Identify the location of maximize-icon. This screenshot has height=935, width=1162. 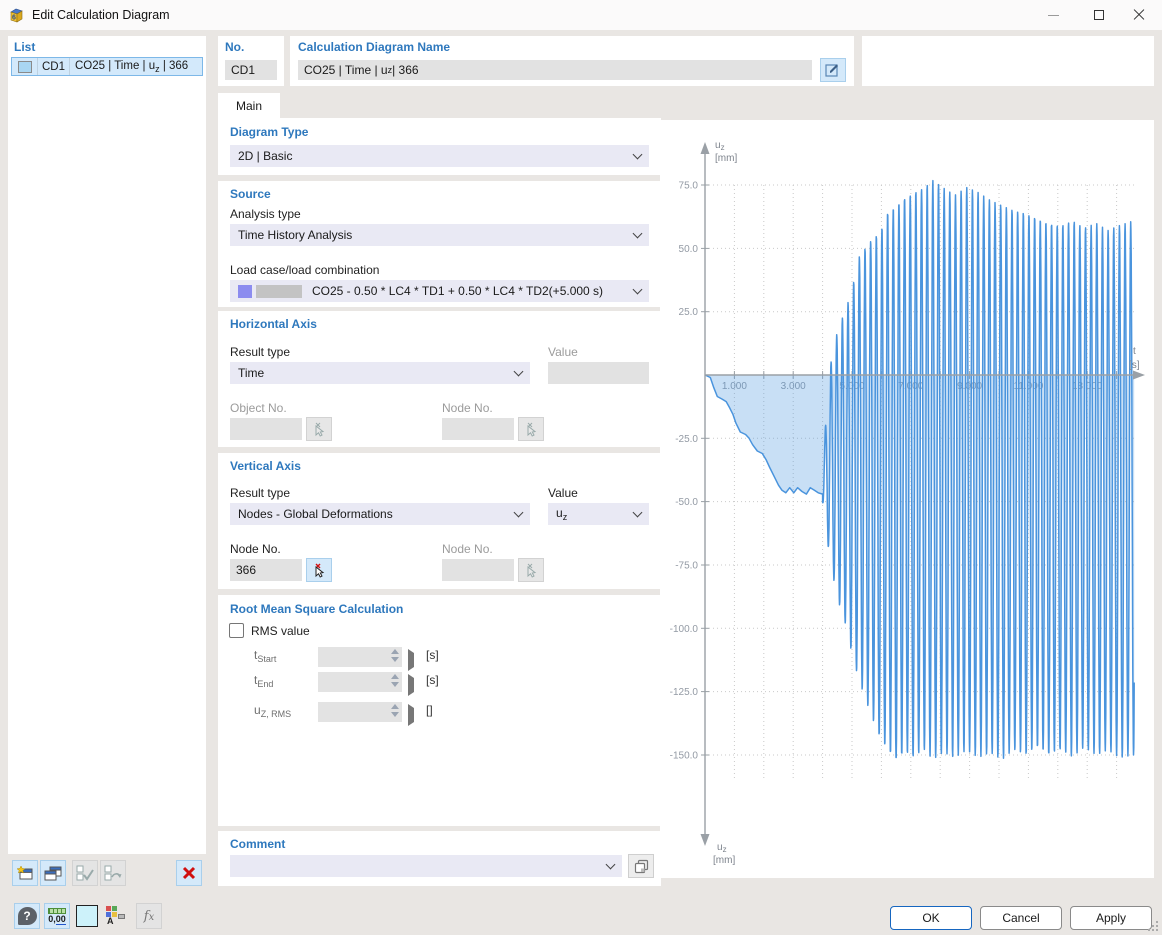
(1099, 15).